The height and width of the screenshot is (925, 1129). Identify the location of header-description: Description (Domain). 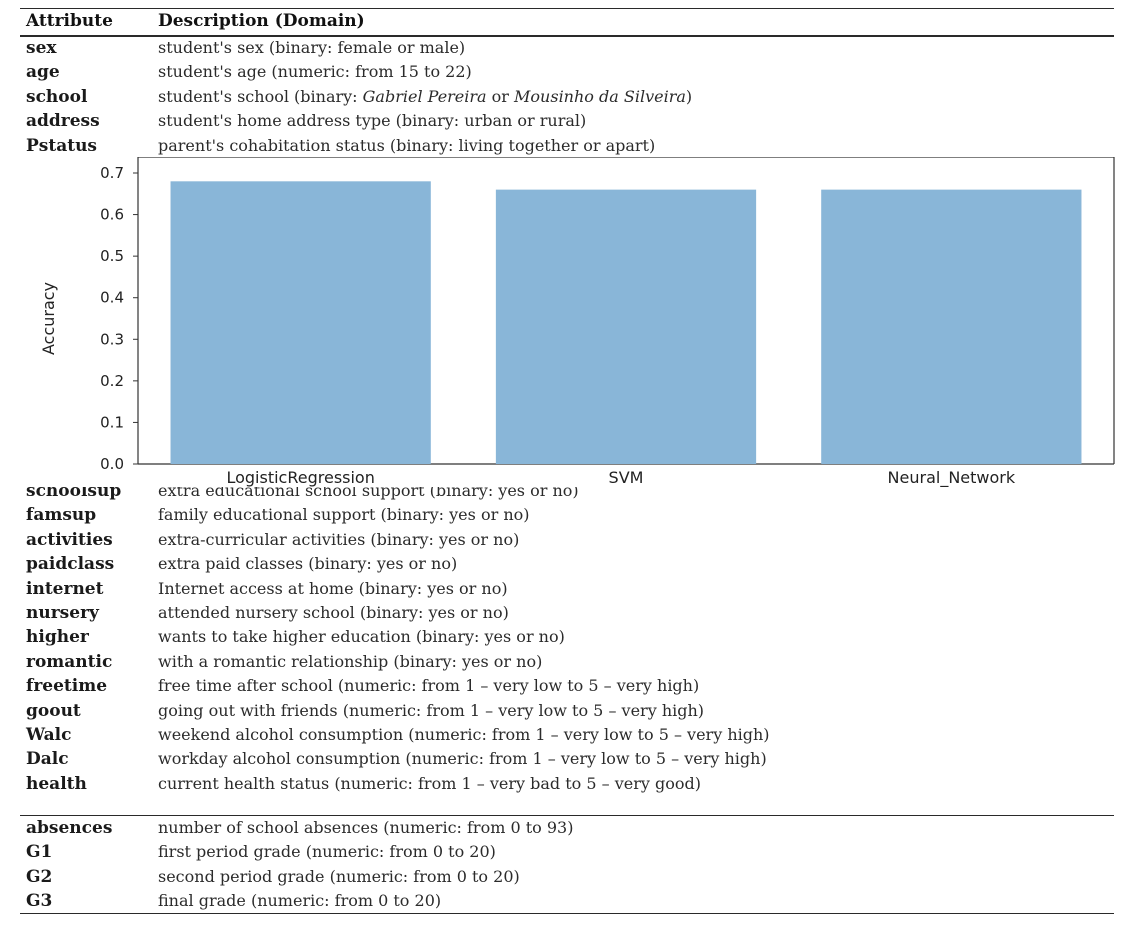
(261, 21).